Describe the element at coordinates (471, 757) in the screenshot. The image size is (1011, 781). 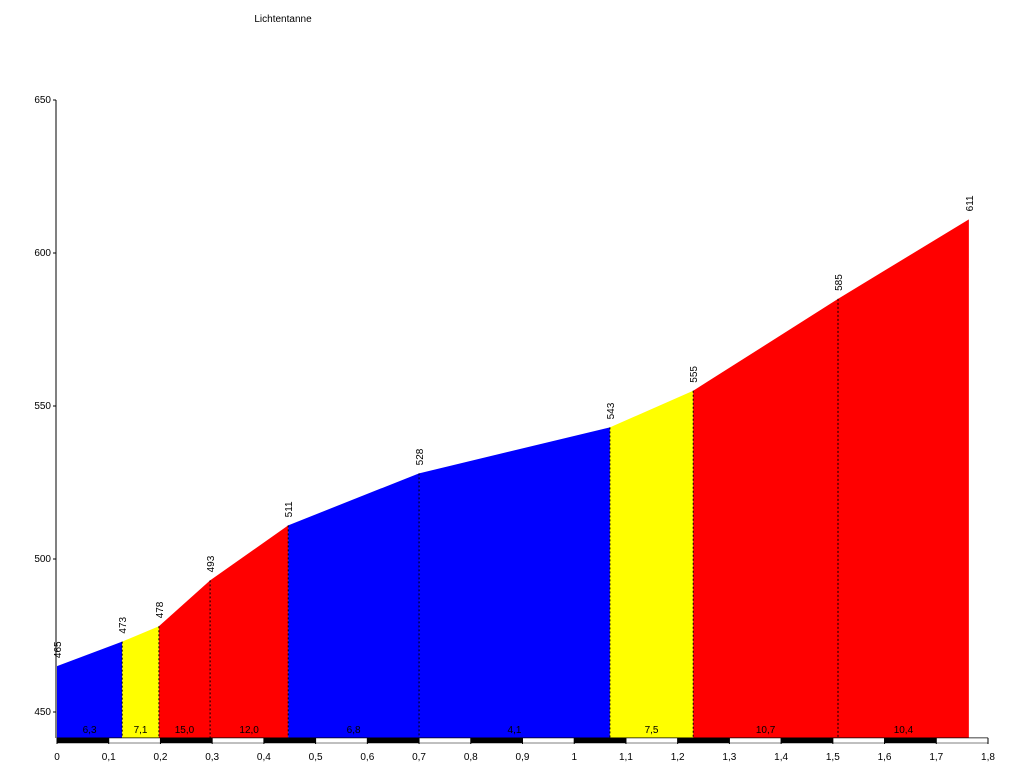
I see `x-tick-label: 0,8` at that location.